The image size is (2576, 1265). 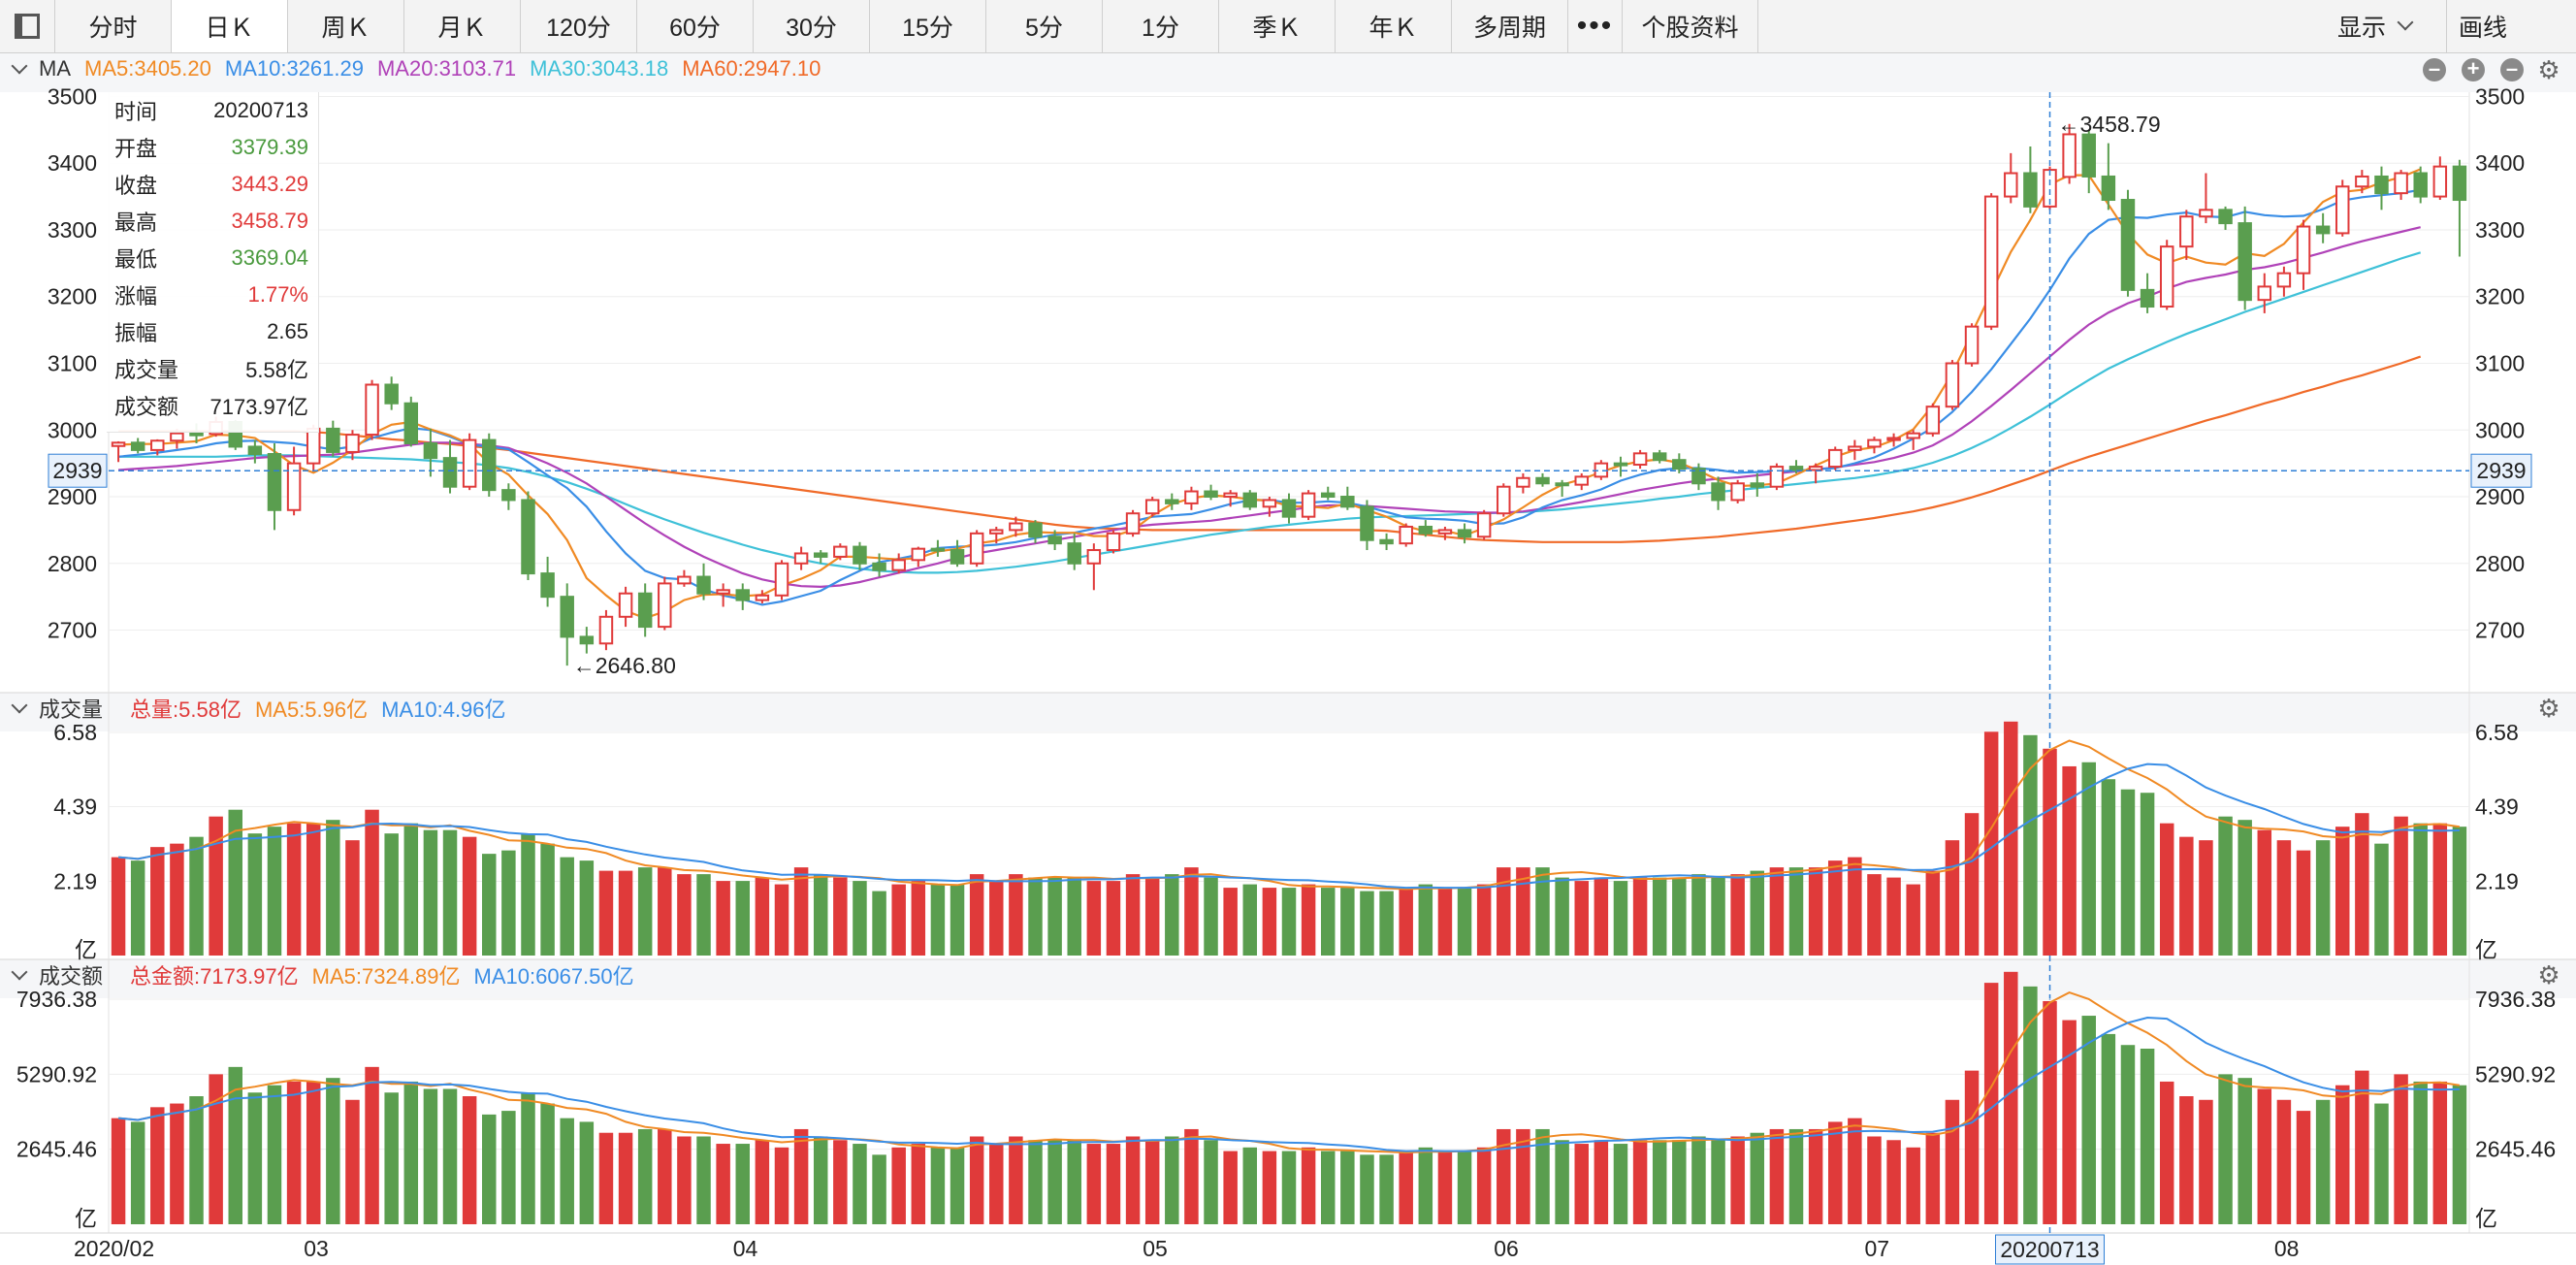 I want to click on tab-9: 1分, so click(x=1161, y=26).